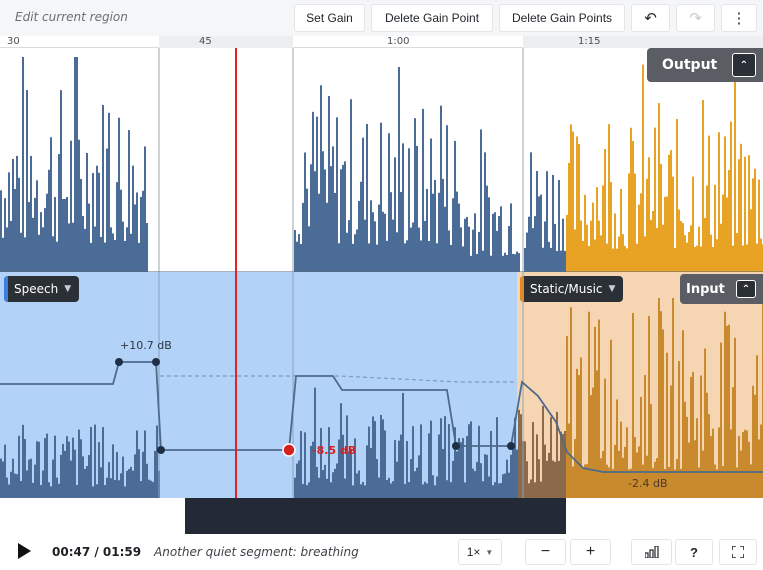  What do you see at coordinates (690, 65) in the screenshot?
I see `output-label-text: Output` at bounding box center [690, 65].